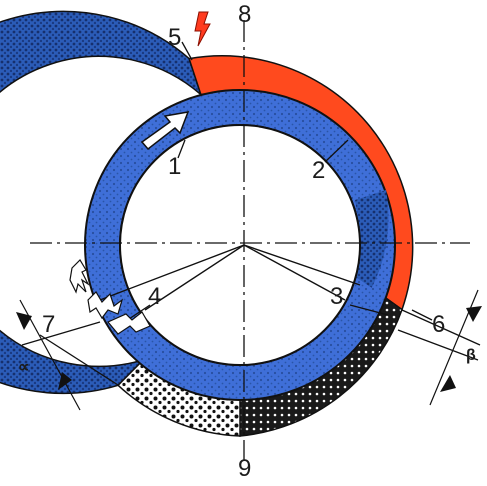  Describe the element at coordinates (174, 37) in the screenshot. I see `label-5: 5` at that location.